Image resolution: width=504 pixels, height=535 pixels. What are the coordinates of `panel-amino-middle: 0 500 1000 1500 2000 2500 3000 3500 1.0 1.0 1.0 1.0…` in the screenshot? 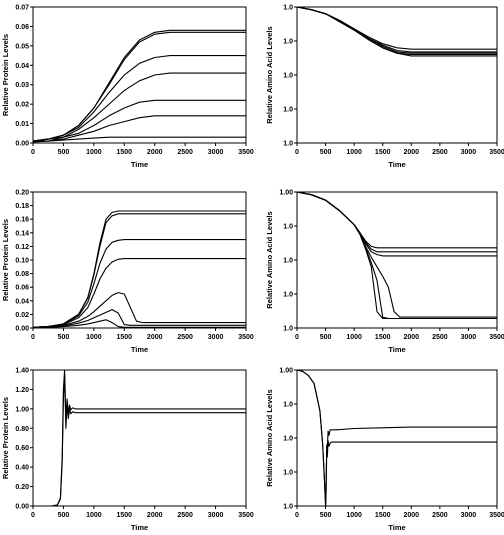 It's located at (384, 272).